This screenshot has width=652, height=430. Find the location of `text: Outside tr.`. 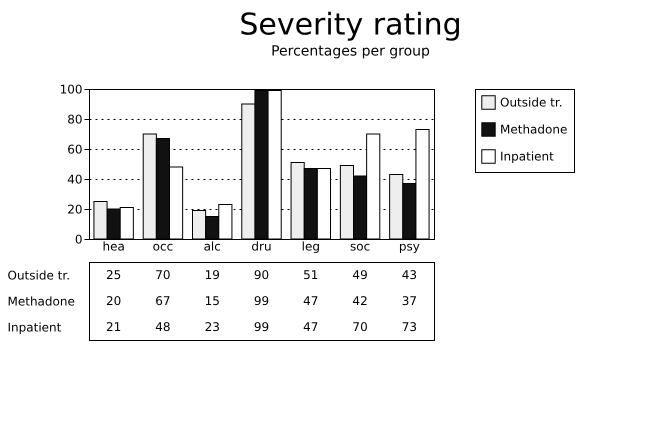

text: Outside tr. is located at coordinates (39, 275).